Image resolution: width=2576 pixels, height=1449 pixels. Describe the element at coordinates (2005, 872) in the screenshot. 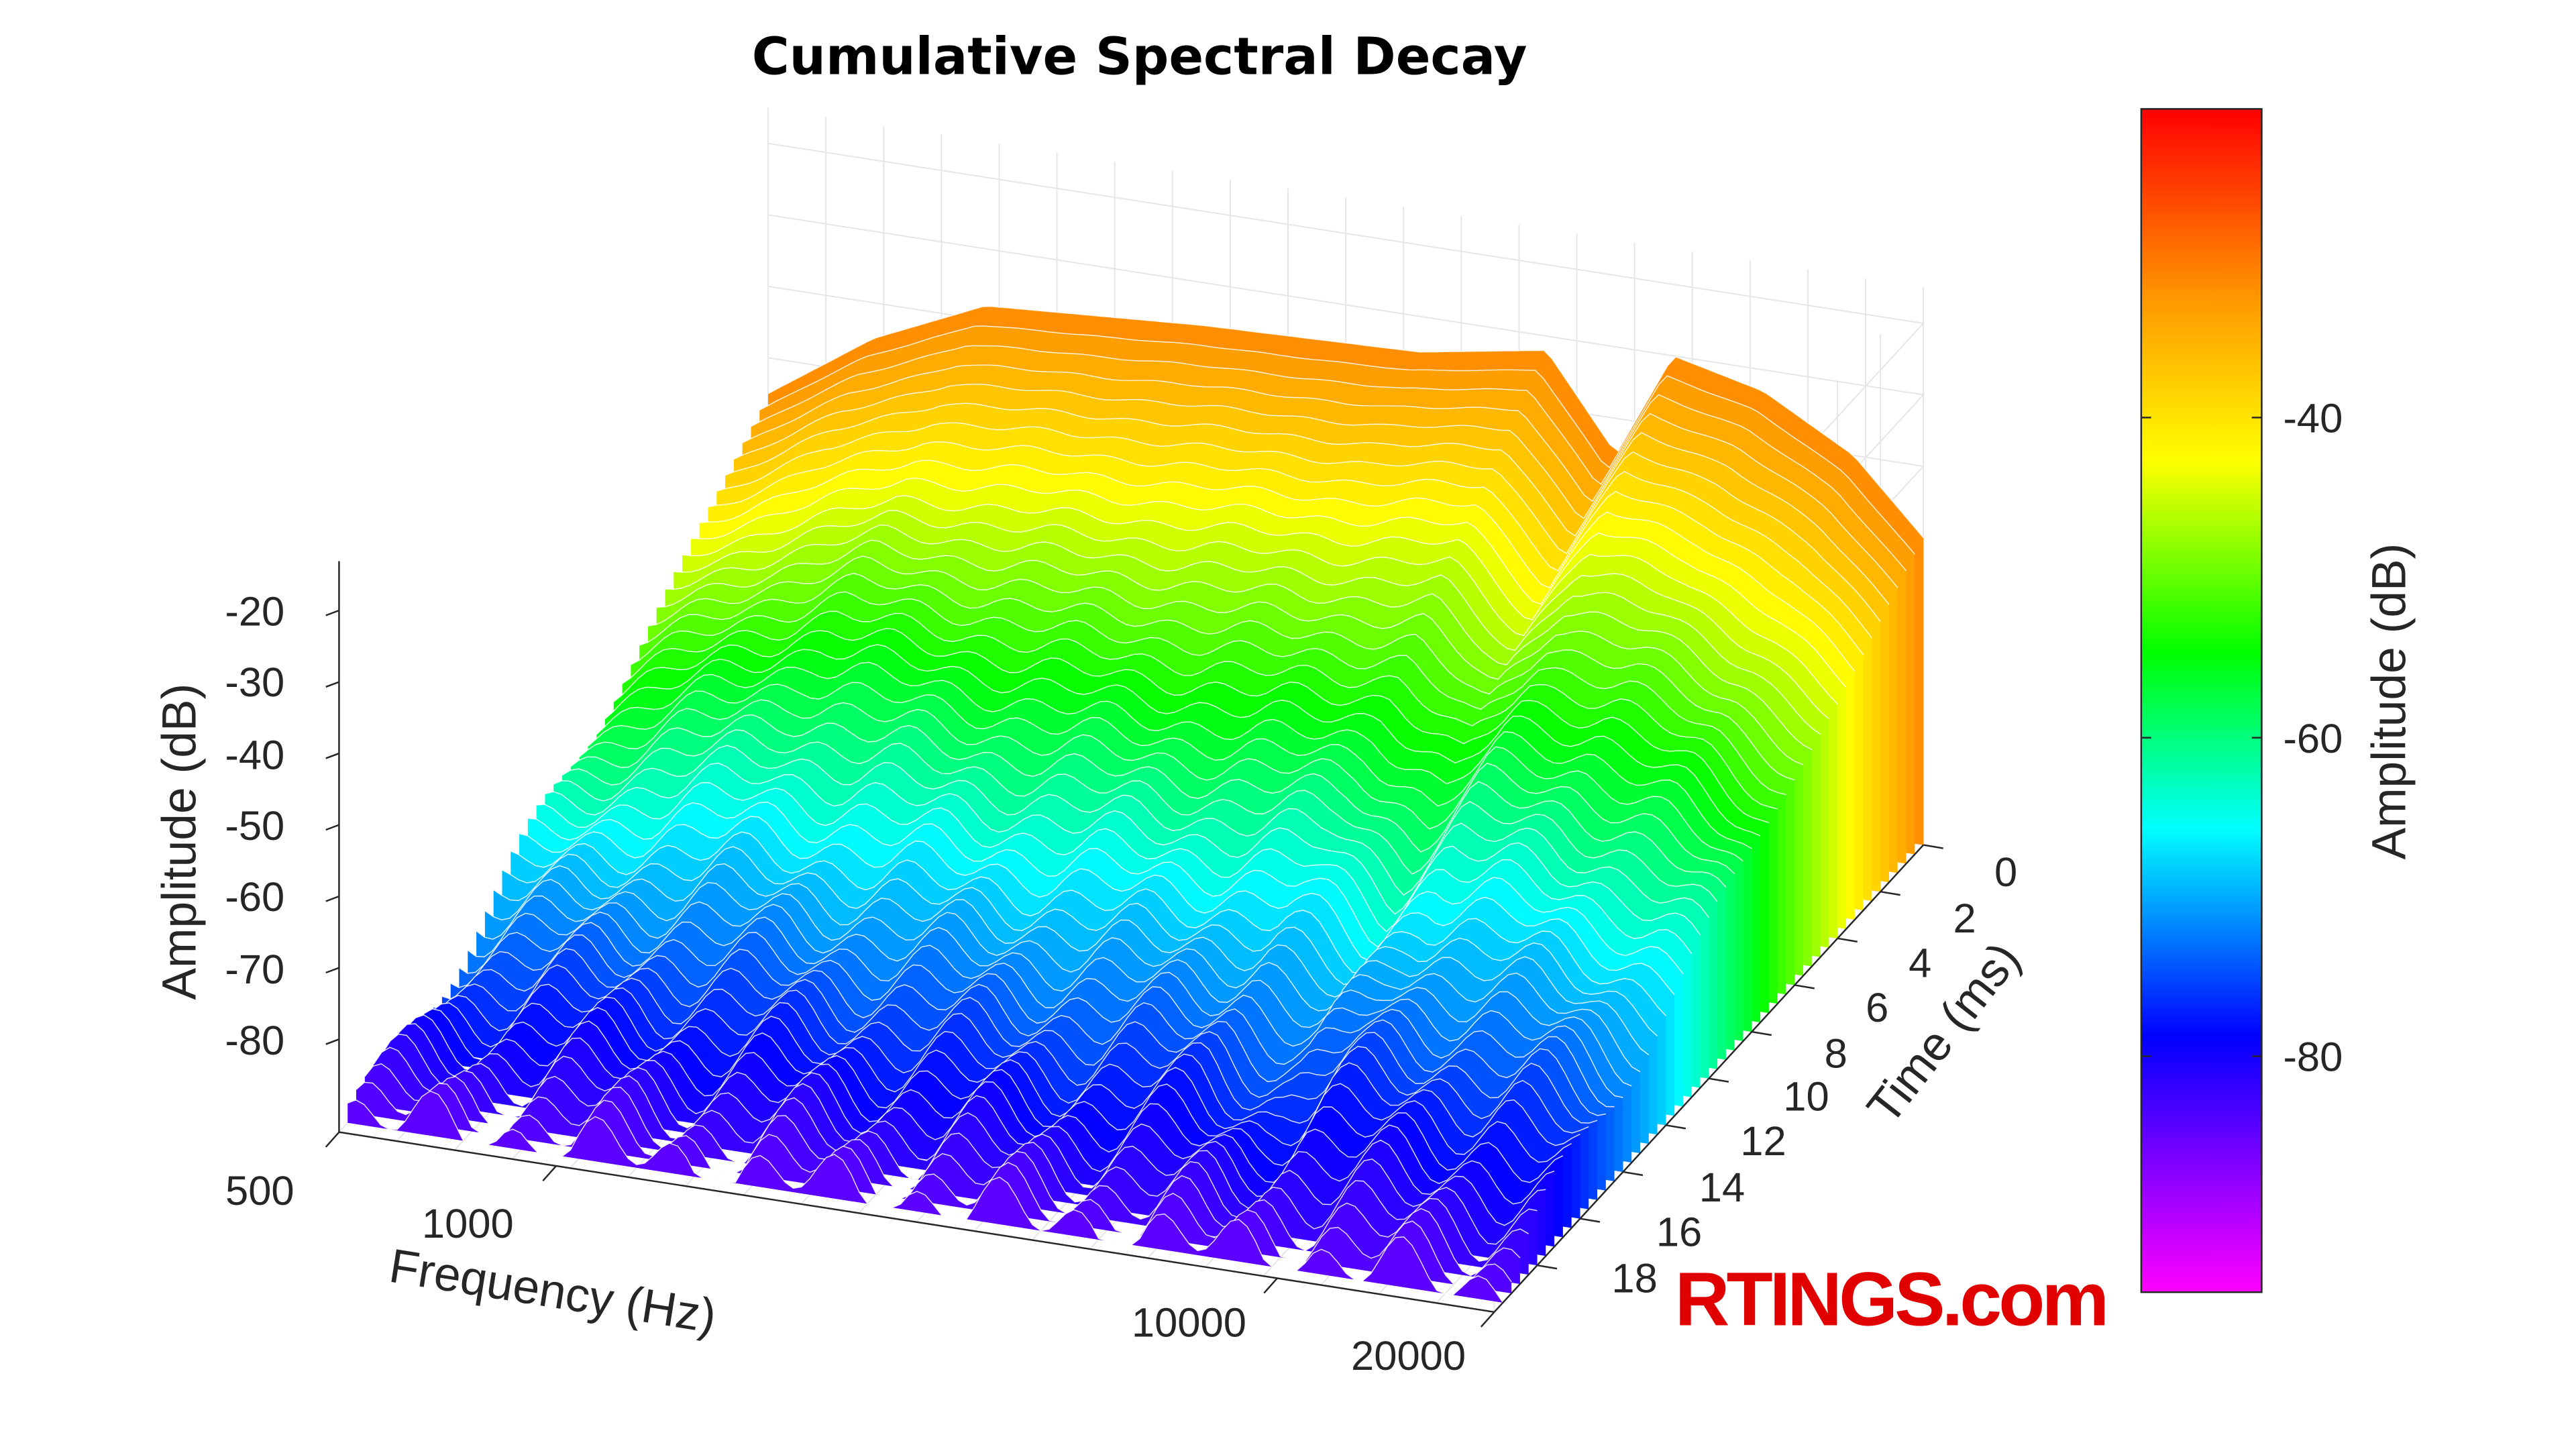

I see `y-tick: 0` at that location.